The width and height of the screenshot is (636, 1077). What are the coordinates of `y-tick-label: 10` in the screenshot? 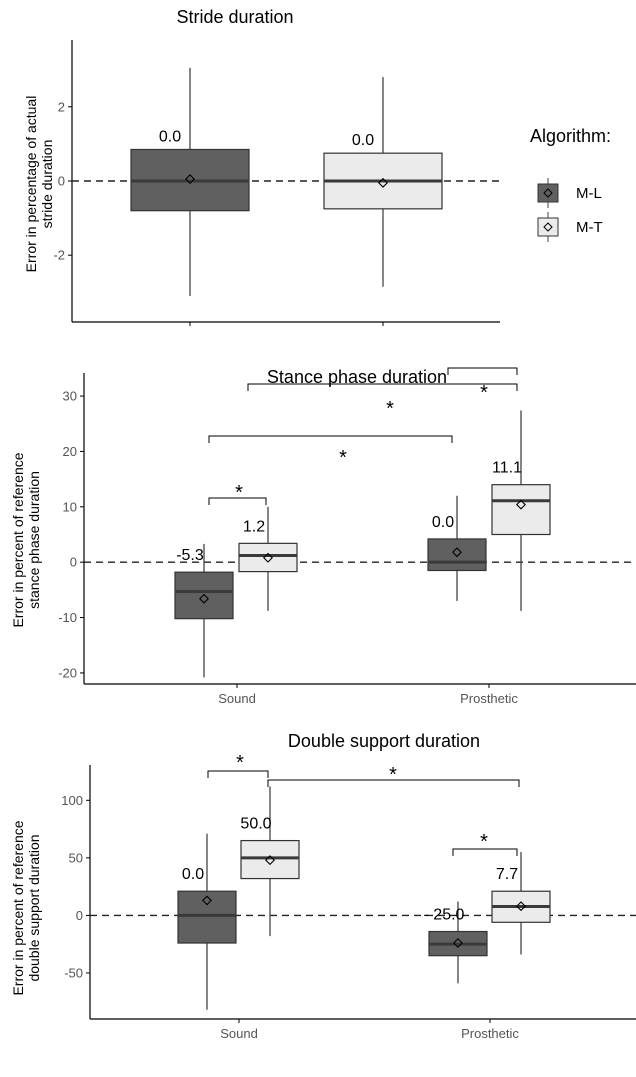 It's located at (70, 506).